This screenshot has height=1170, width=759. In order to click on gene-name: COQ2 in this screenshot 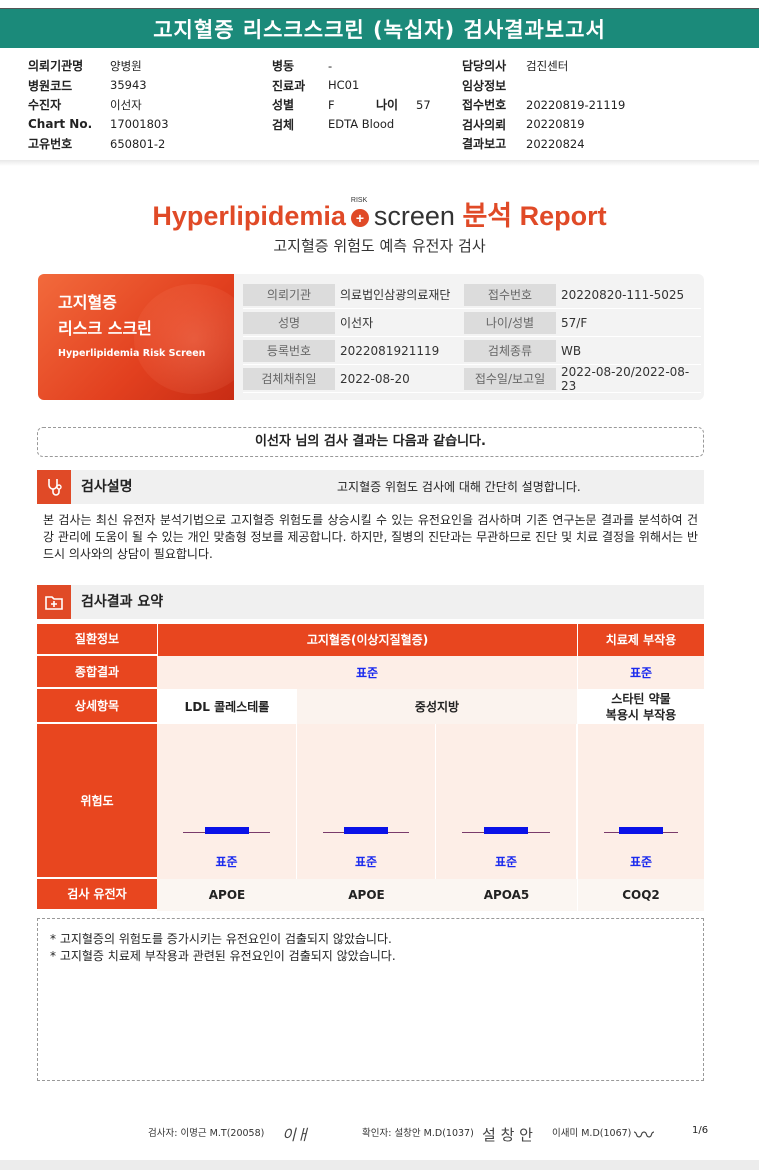, I will do `click(641, 895)`.